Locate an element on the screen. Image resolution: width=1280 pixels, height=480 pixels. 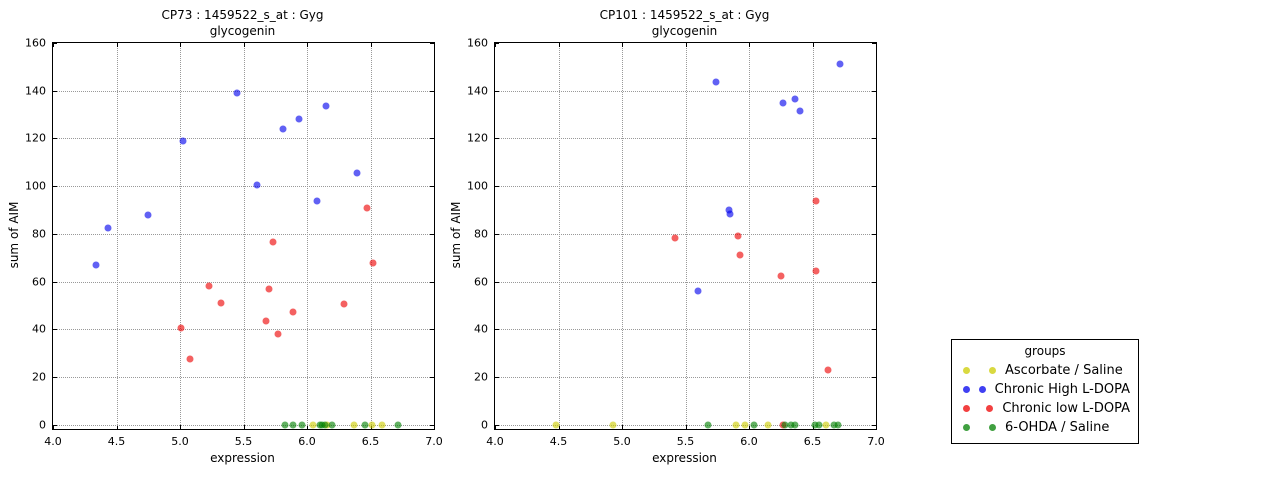
legend-entry-label: 6-OHDA / Saline is located at coordinates (1057, 427).